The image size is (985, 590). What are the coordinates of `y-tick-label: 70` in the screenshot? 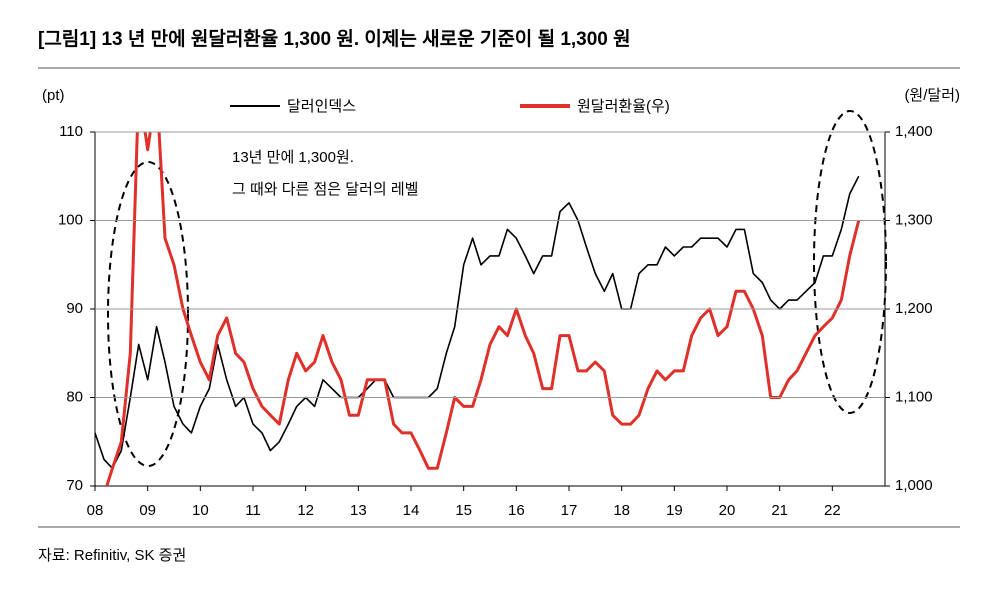 It's located at (74, 485).